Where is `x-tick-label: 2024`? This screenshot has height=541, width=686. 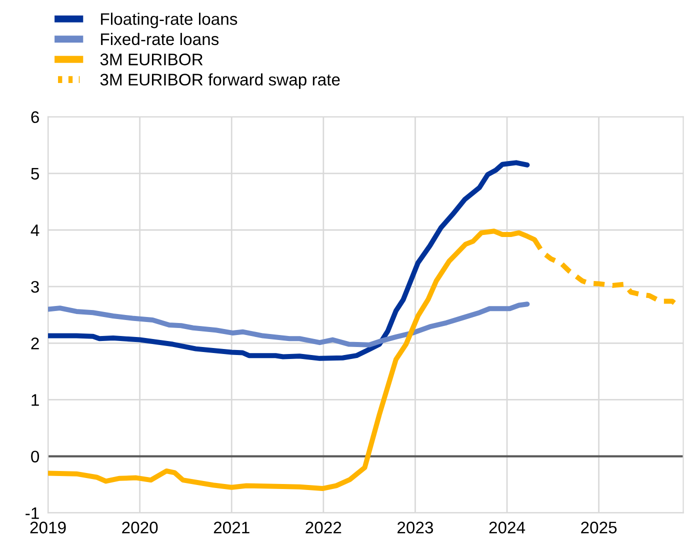 x-tick-label: 2024 is located at coordinates (507, 528).